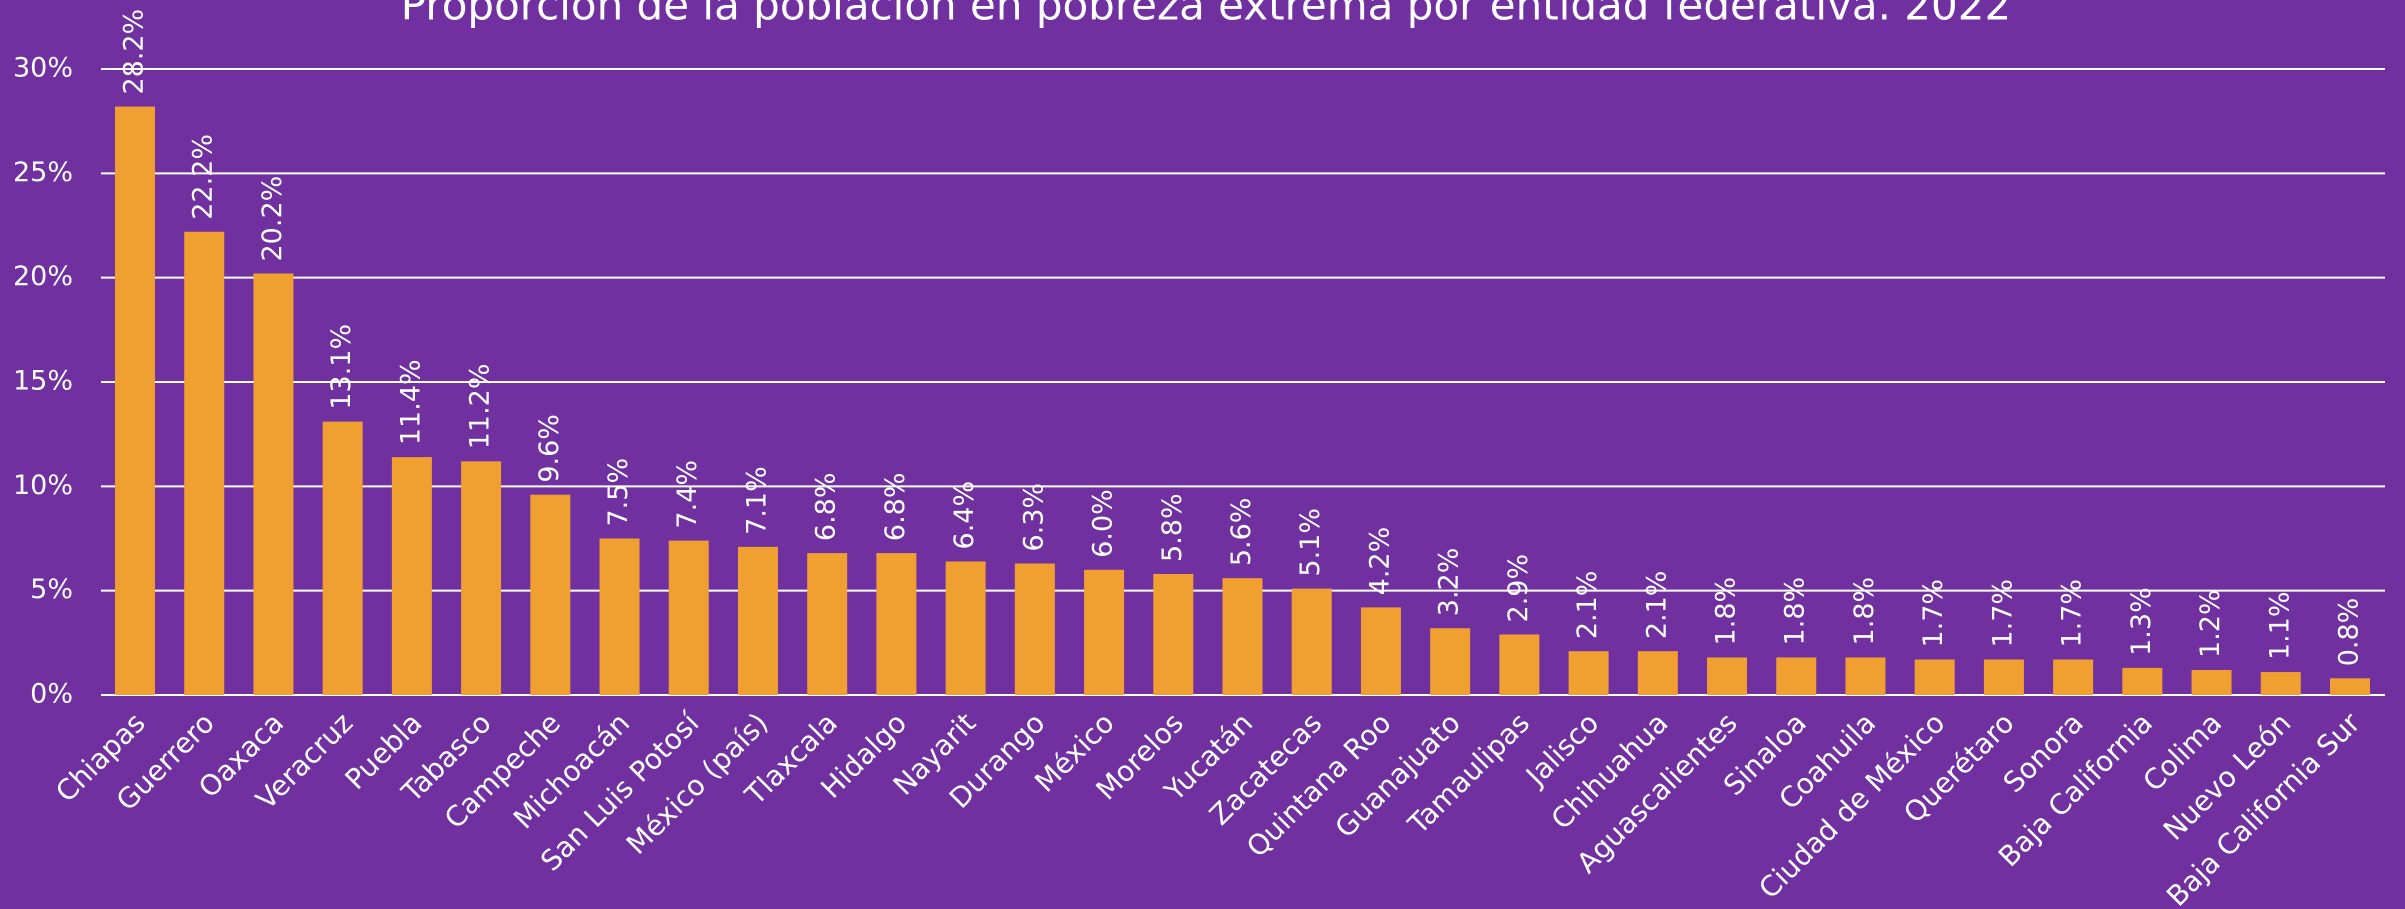  What do you see at coordinates (51, 589) in the screenshot?
I see `y-tick-label: 5%` at bounding box center [51, 589].